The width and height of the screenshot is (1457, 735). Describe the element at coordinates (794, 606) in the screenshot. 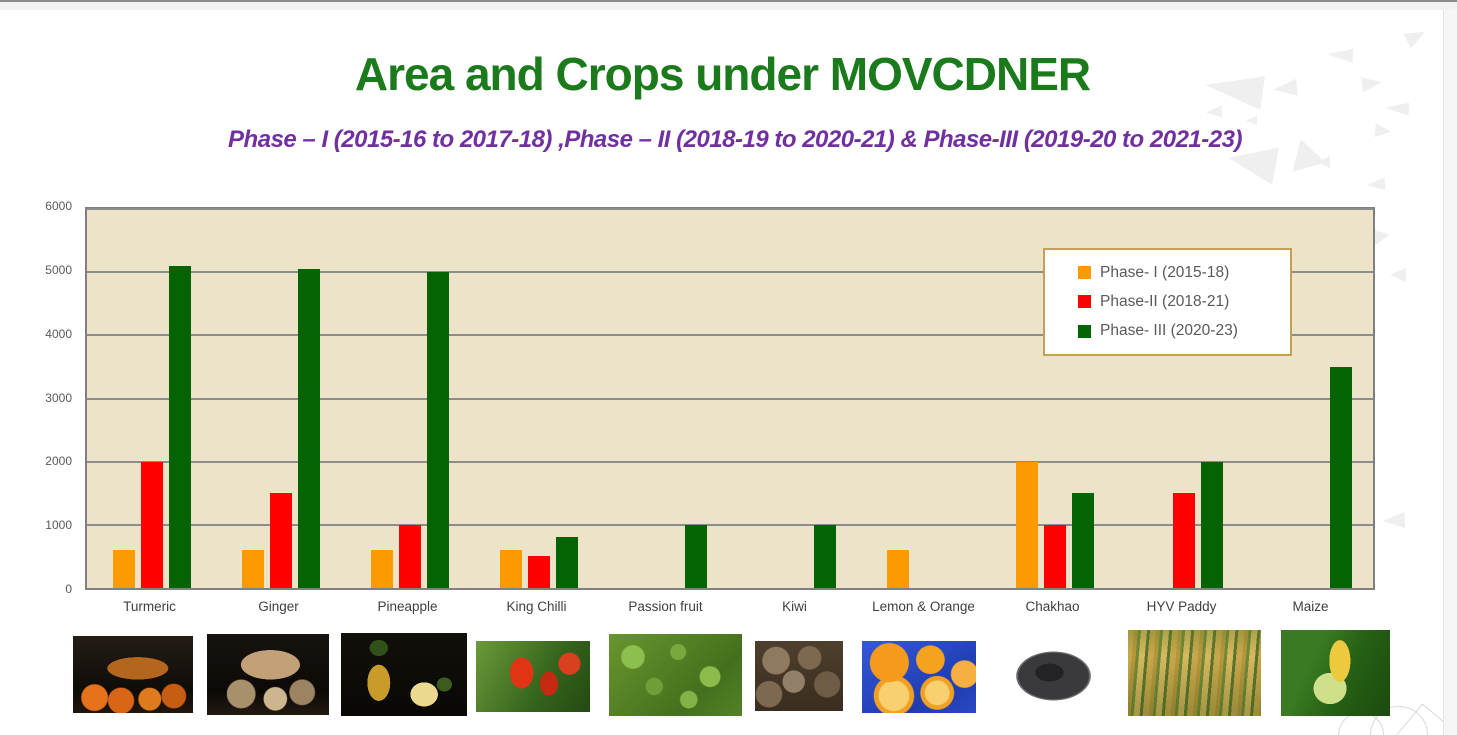

I see `x-label-kiwi: Kiwi` at that location.